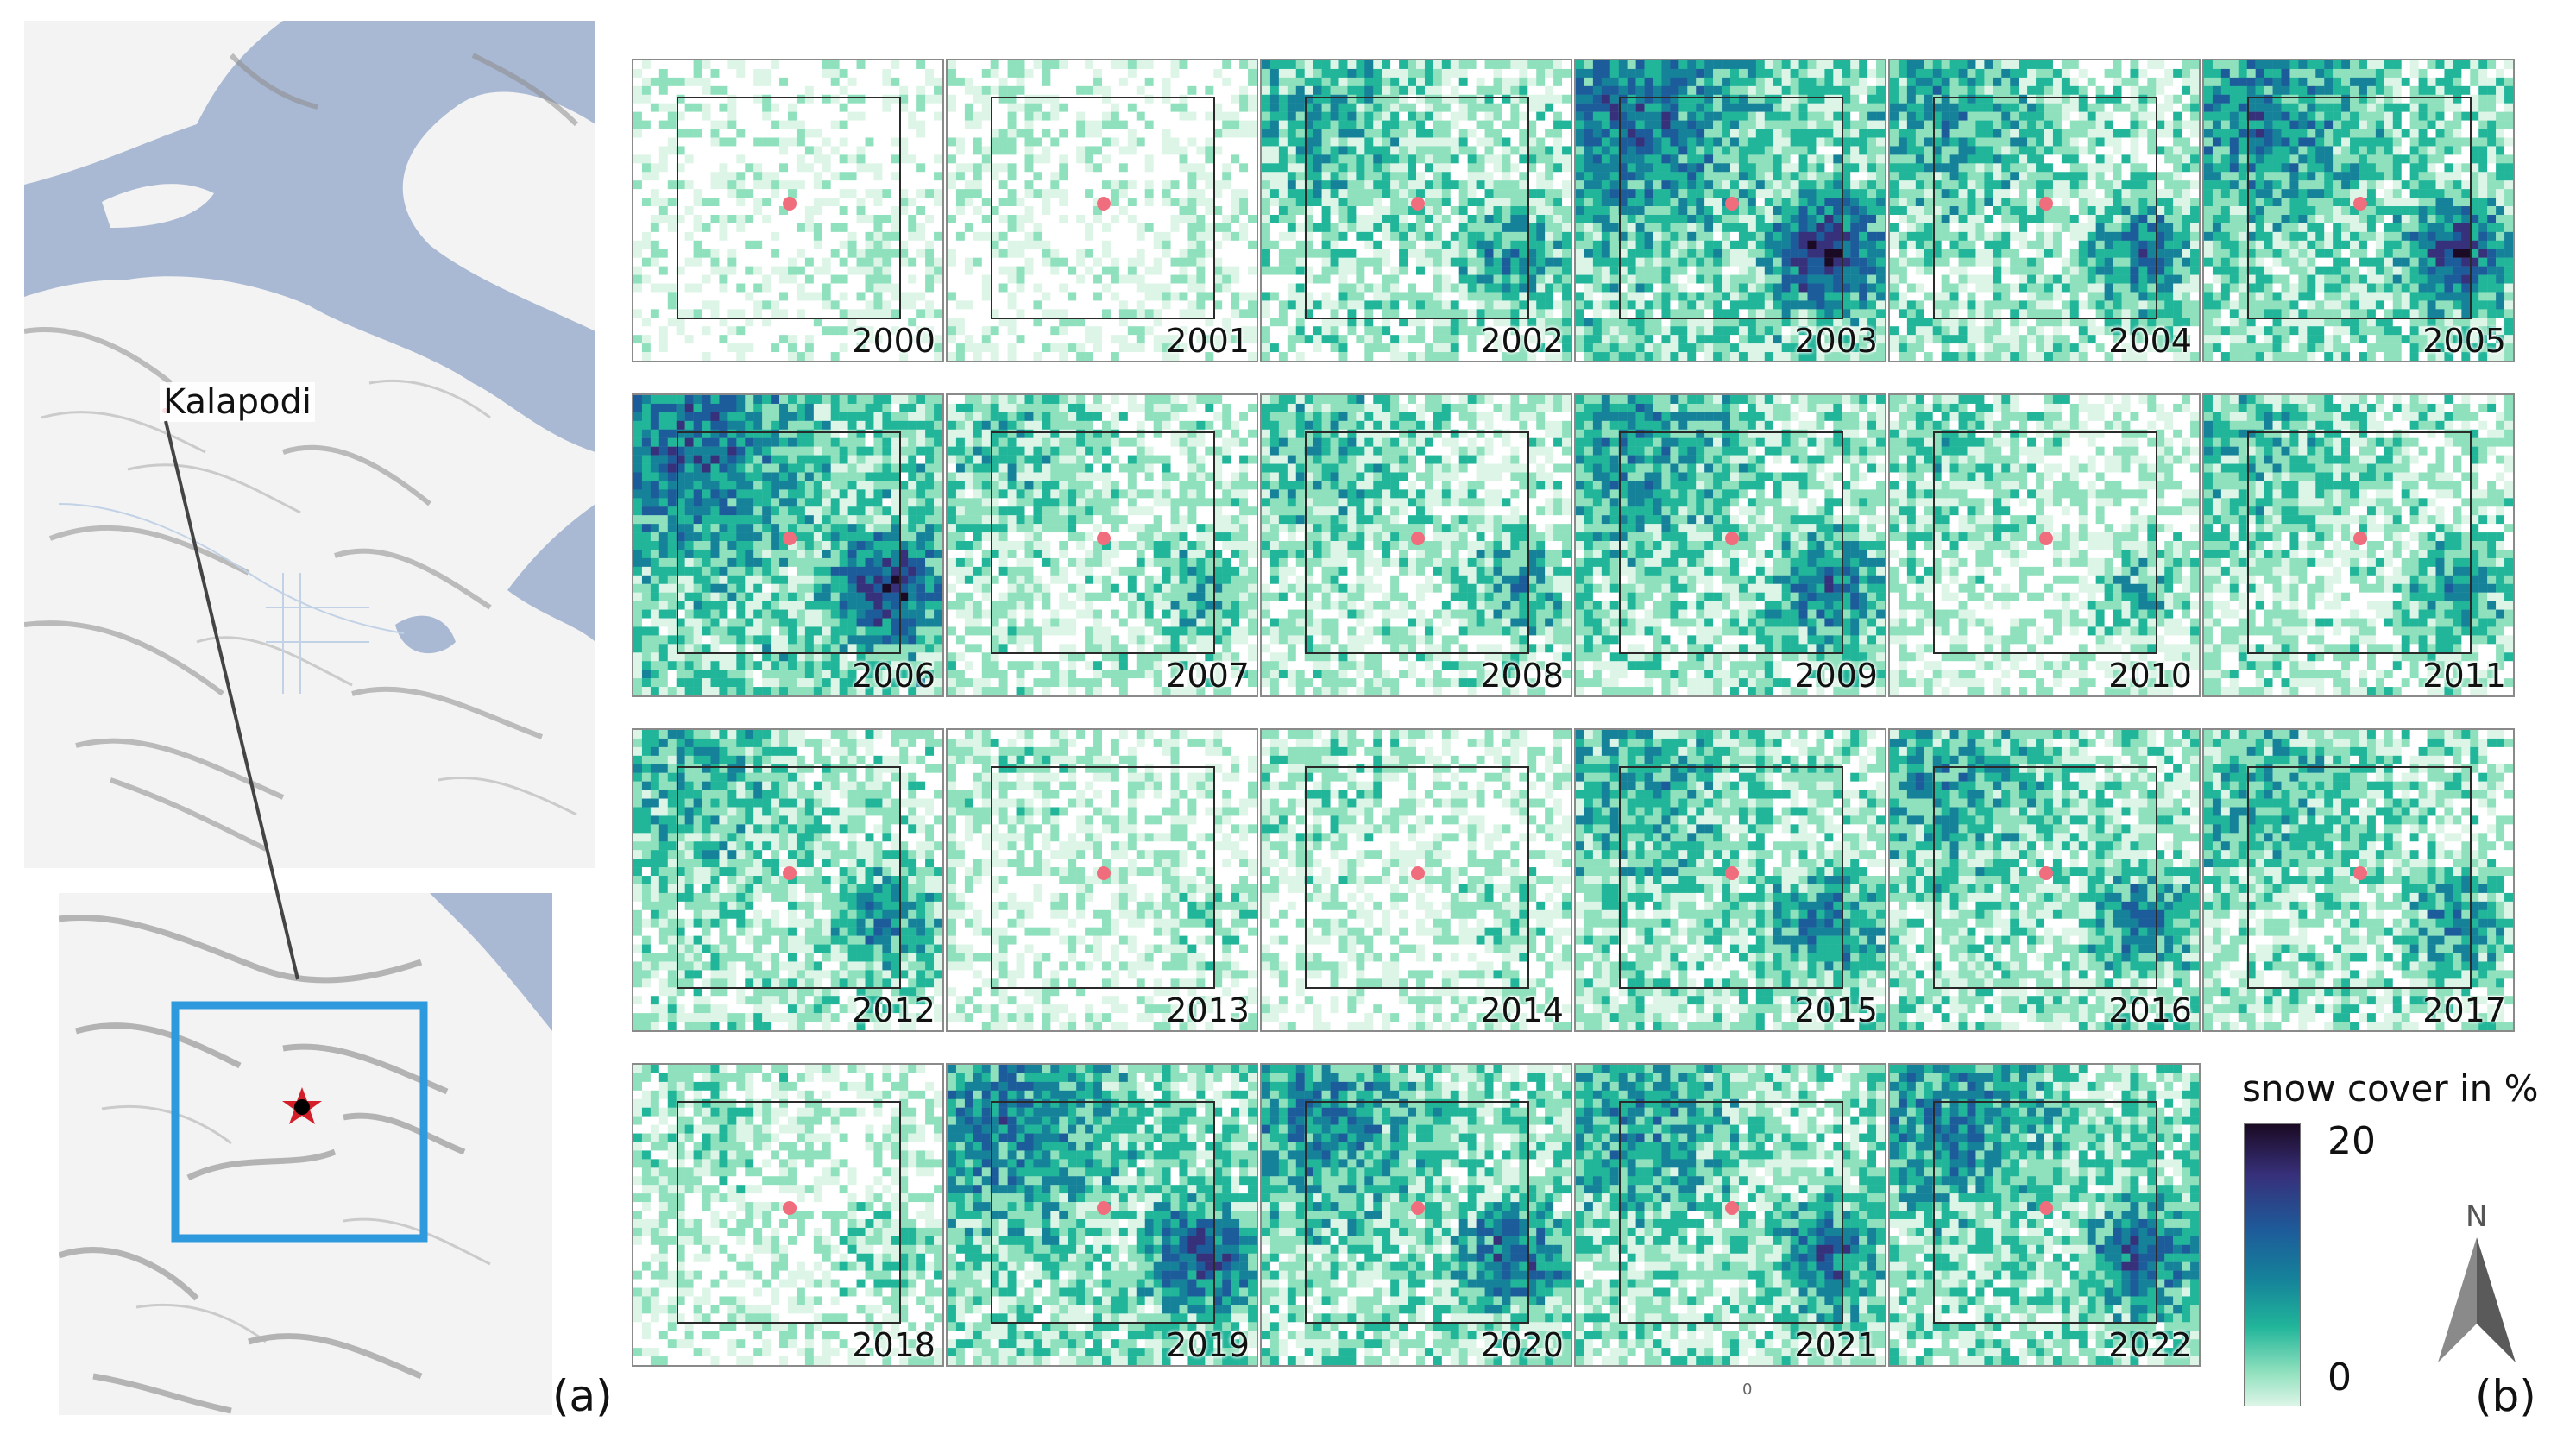  What do you see at coordinates (893, 341) in the screenshot?
I see `year-label: 2000` at bounding box center [893, 341].